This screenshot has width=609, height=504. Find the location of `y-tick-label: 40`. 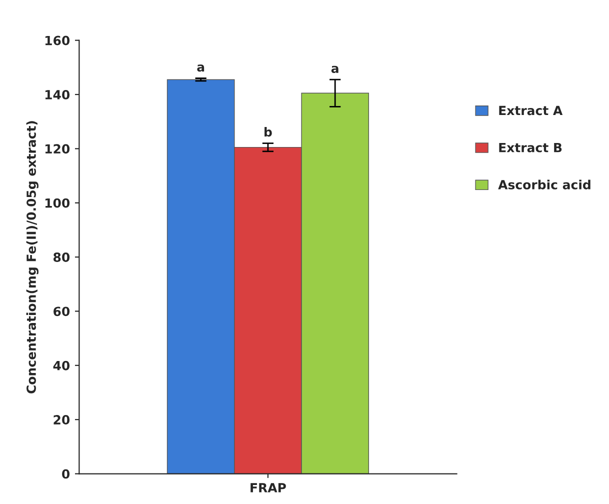

y-tick-label: 40 is located at coordinates (61, 365).